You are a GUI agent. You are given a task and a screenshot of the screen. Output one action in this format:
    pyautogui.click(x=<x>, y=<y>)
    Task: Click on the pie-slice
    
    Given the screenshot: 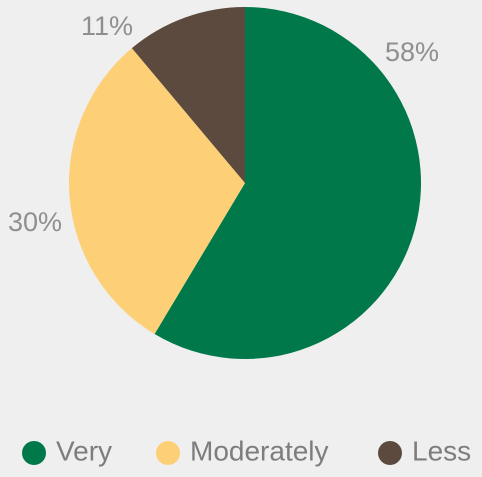 What is the action you would take?
    pyautogui.click(x=188, y=95)
    